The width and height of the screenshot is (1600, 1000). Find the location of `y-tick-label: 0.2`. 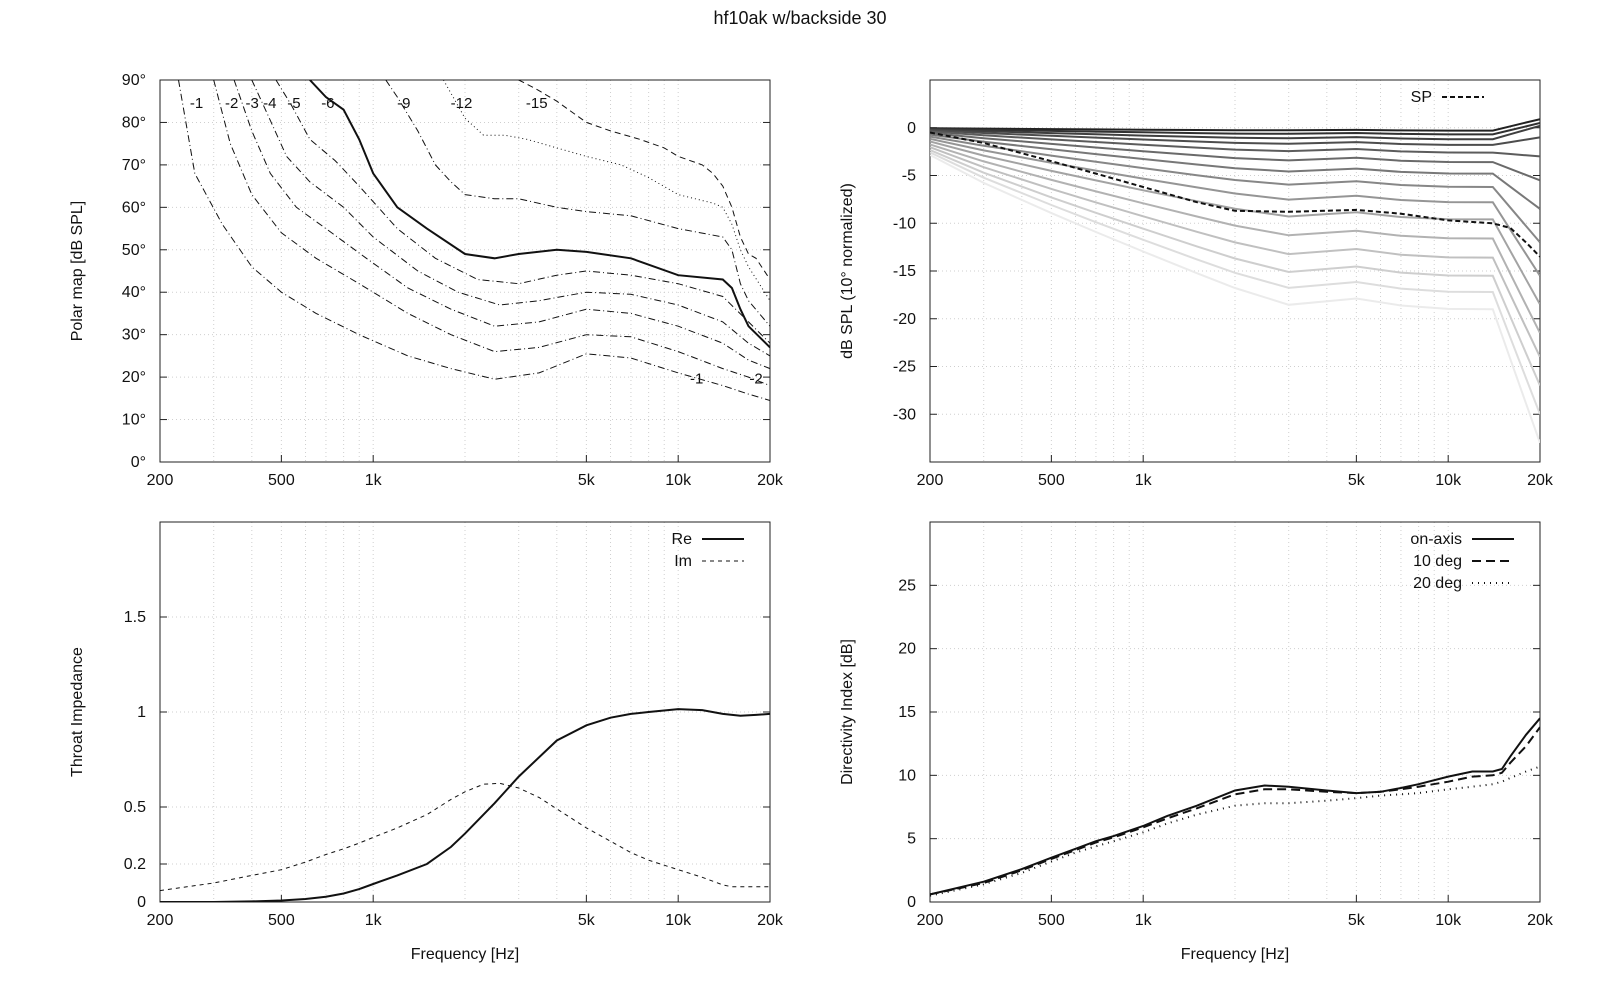

y-tick-label: 0.2 is located at coordinates (135, 864).